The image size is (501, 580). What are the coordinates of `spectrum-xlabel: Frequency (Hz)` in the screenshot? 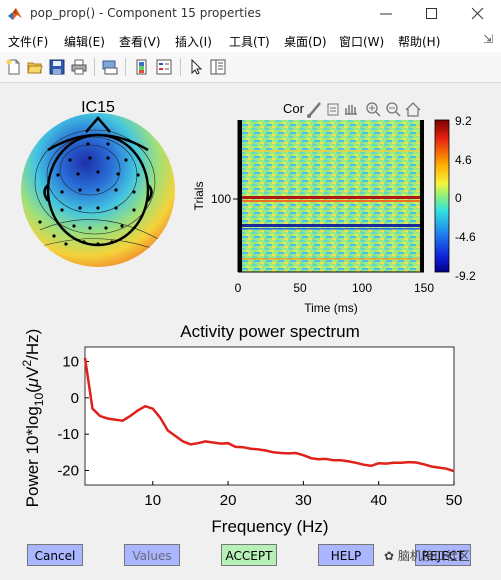 It's located at (269, 526).